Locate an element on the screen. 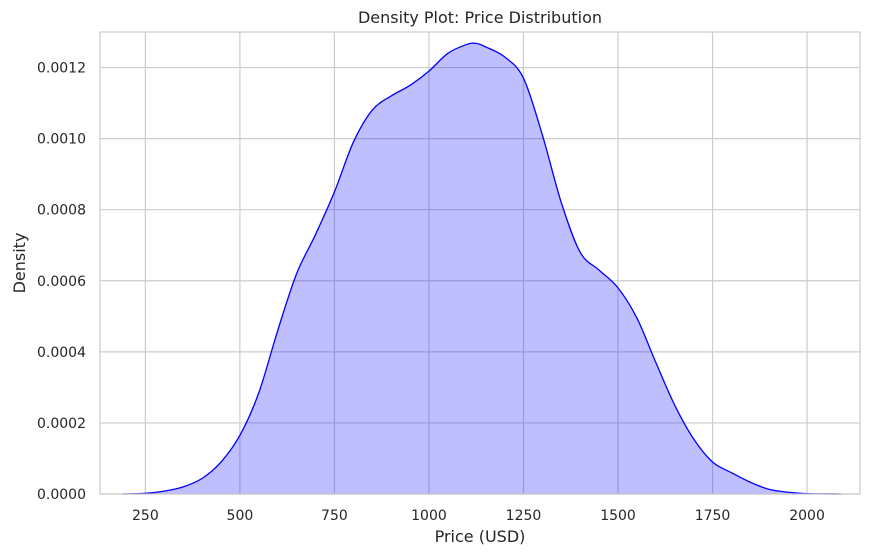 The height and width of the screenshot is (556, 884). x-tick-label: 250 is located at coordinates (145, 516).